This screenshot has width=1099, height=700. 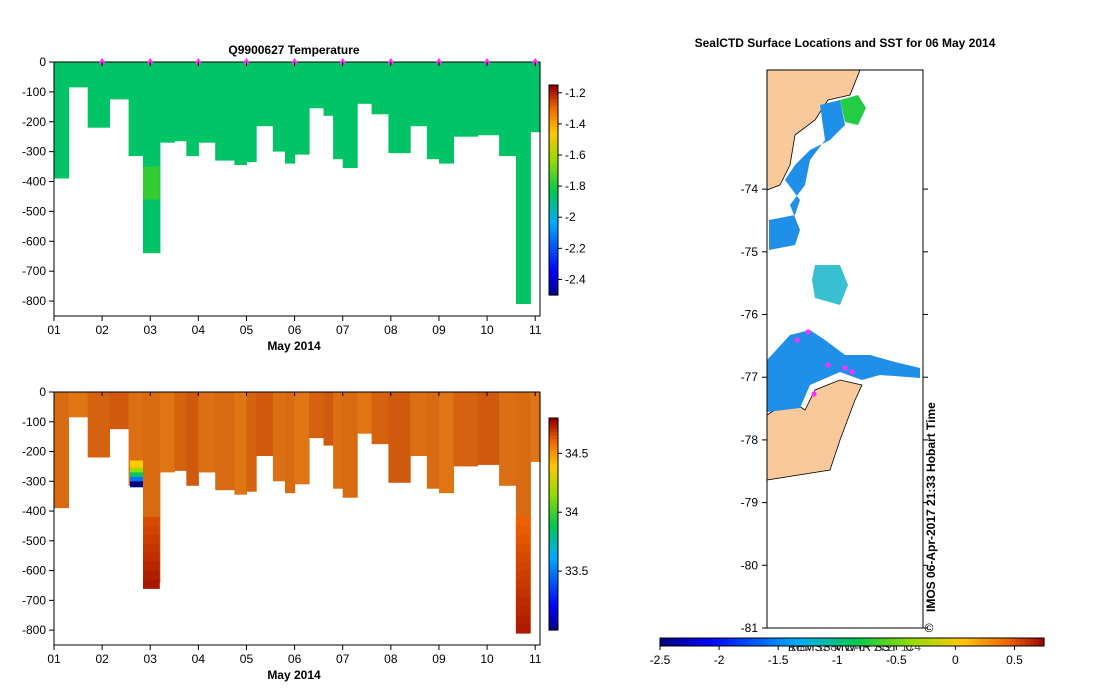 I want to click on sst-colorbar-tick-label: -2.5, so click(x=660, y=660).